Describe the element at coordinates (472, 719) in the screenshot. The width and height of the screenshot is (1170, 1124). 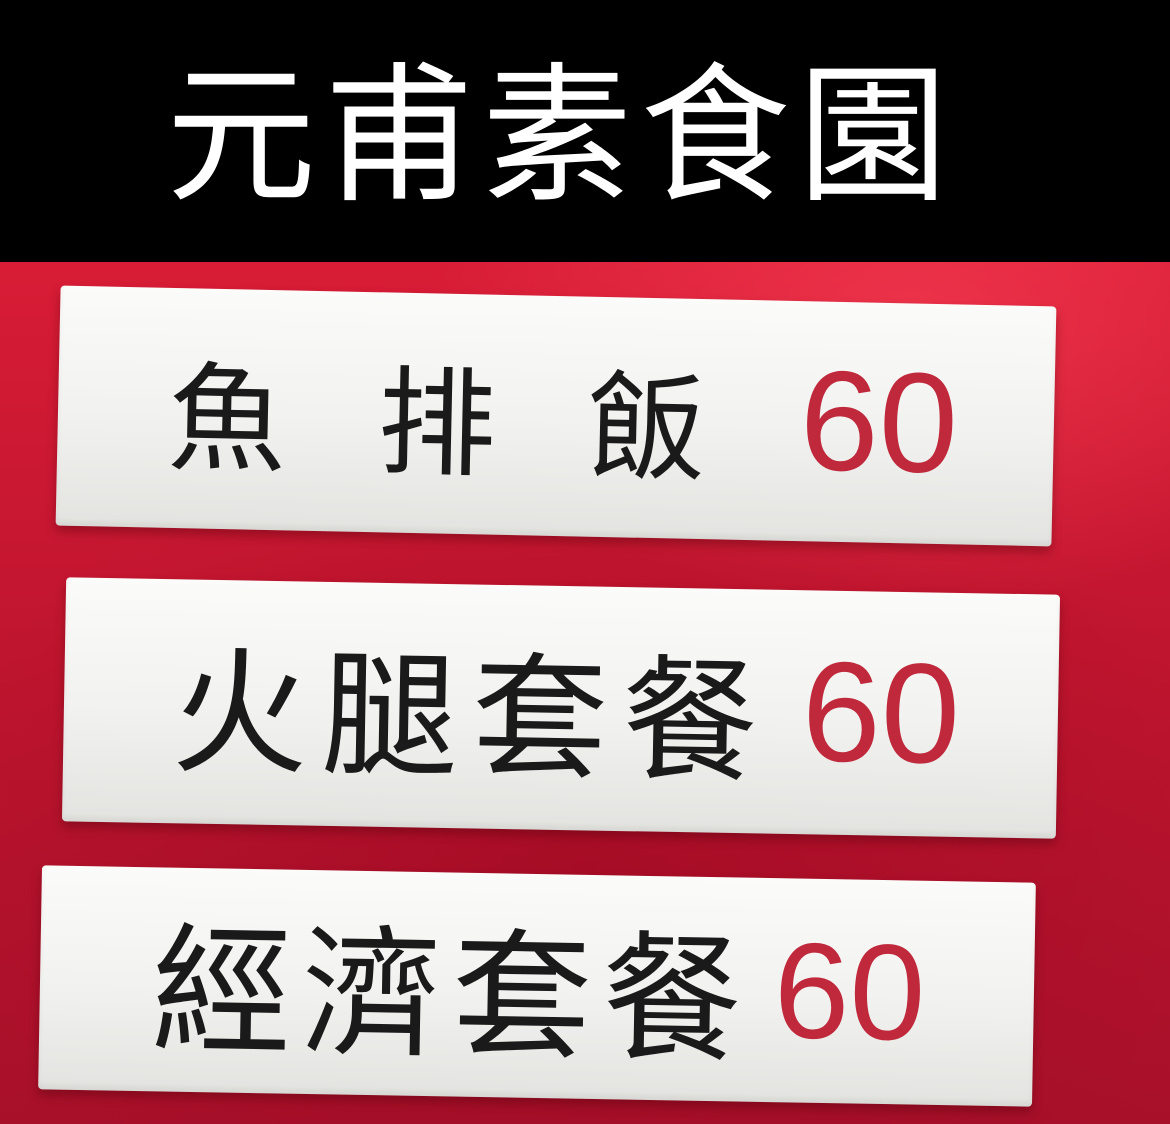
I see `menu-item-name: 火腿套餐` at that location.